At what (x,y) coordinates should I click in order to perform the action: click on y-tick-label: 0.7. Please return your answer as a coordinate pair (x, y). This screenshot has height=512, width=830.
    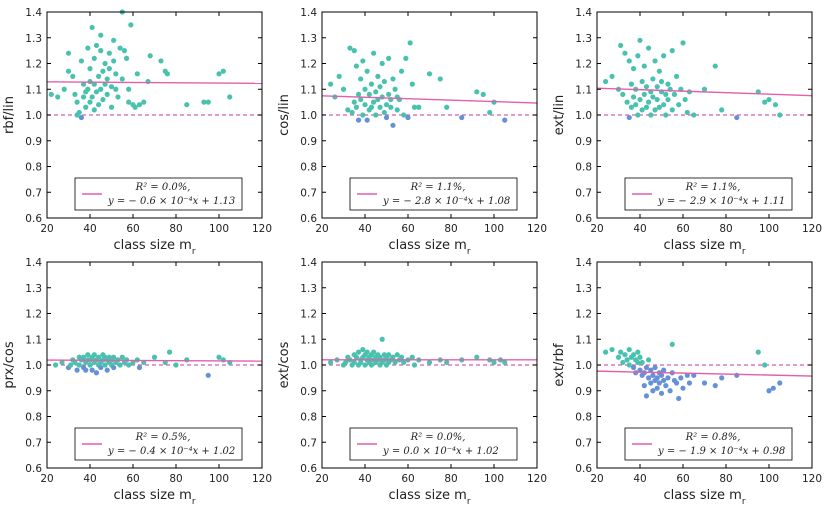
    Looking at the image, I should click on (308, 443).